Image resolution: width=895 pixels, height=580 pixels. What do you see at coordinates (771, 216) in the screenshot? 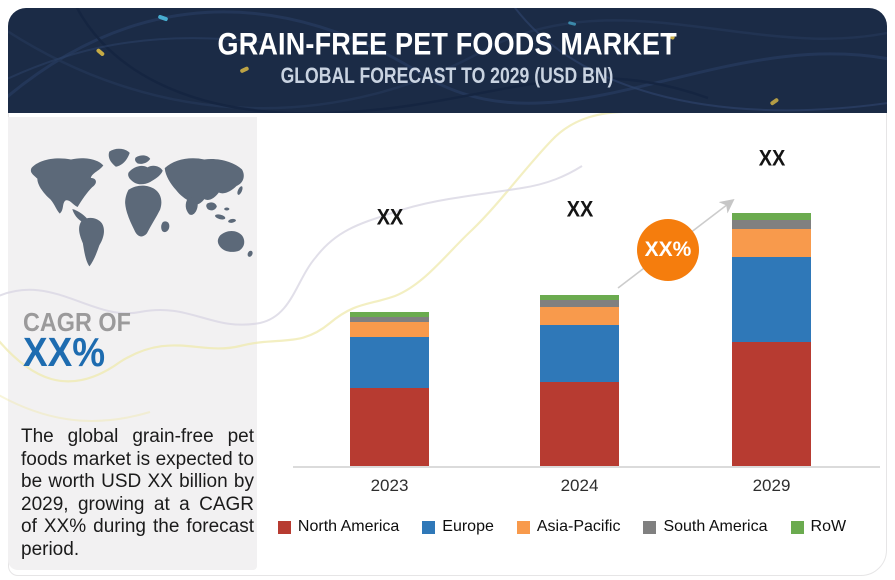
I see `segment-row-2029` at bounding box center [771, 216].